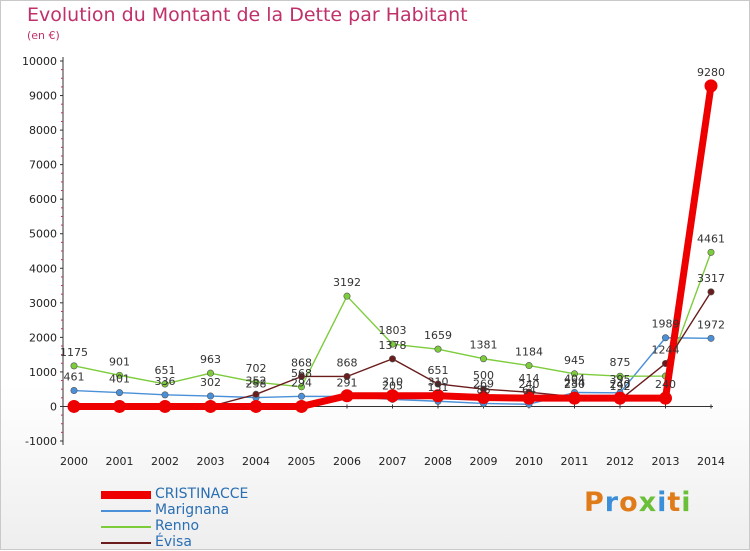 The width and height of the screenshot is (750, 551). Describe the element at coordinates (575, 461) in the screenshot. I see `x-tick-label: 2011` at that location.